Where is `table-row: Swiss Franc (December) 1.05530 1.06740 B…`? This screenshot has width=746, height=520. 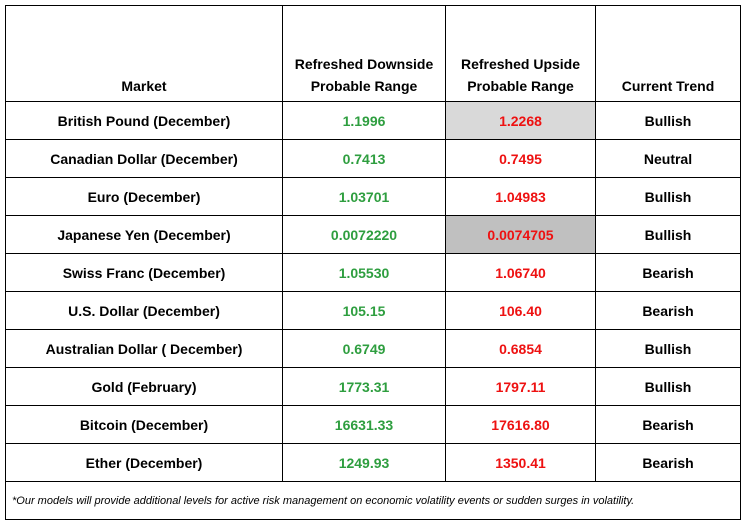
table-row: Swiss Franc (December) 1.05530 1.06740 B… is located at coordinates (373, 272).